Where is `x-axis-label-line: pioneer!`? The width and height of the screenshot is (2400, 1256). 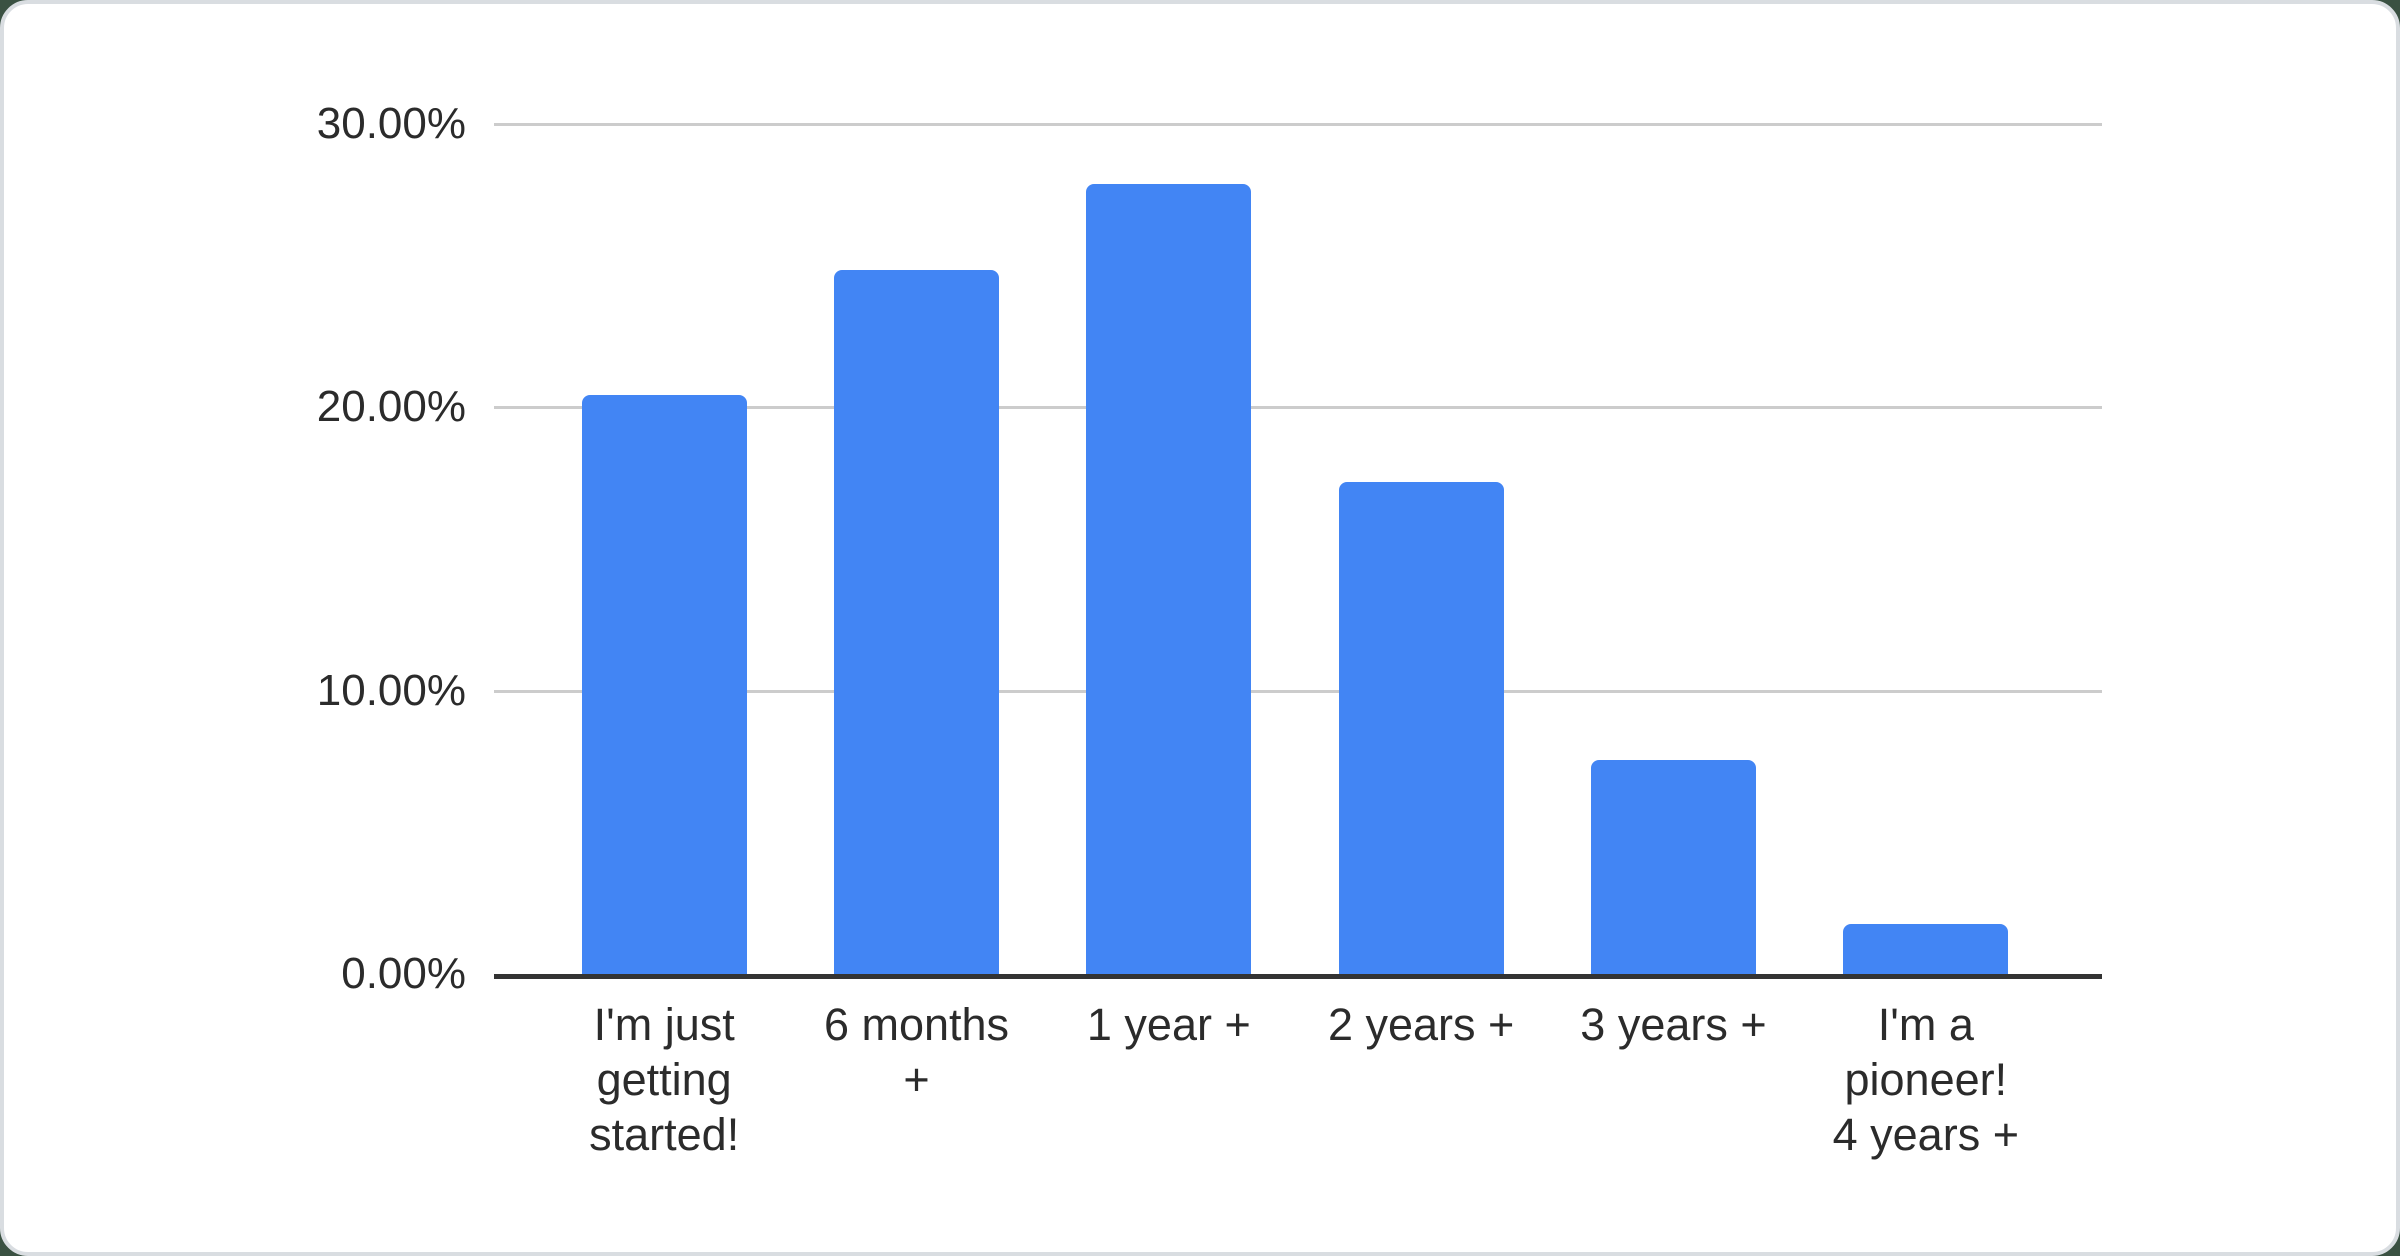
x-axis-label-line: pioneer! is located at coordinates (1926, 1079).